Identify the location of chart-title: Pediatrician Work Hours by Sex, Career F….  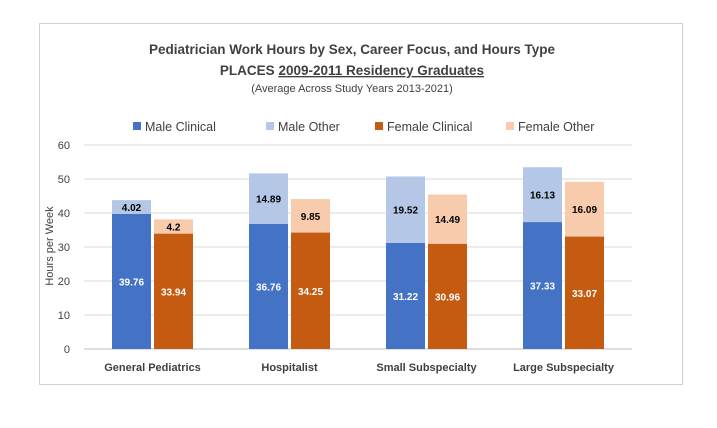
(352, 49).